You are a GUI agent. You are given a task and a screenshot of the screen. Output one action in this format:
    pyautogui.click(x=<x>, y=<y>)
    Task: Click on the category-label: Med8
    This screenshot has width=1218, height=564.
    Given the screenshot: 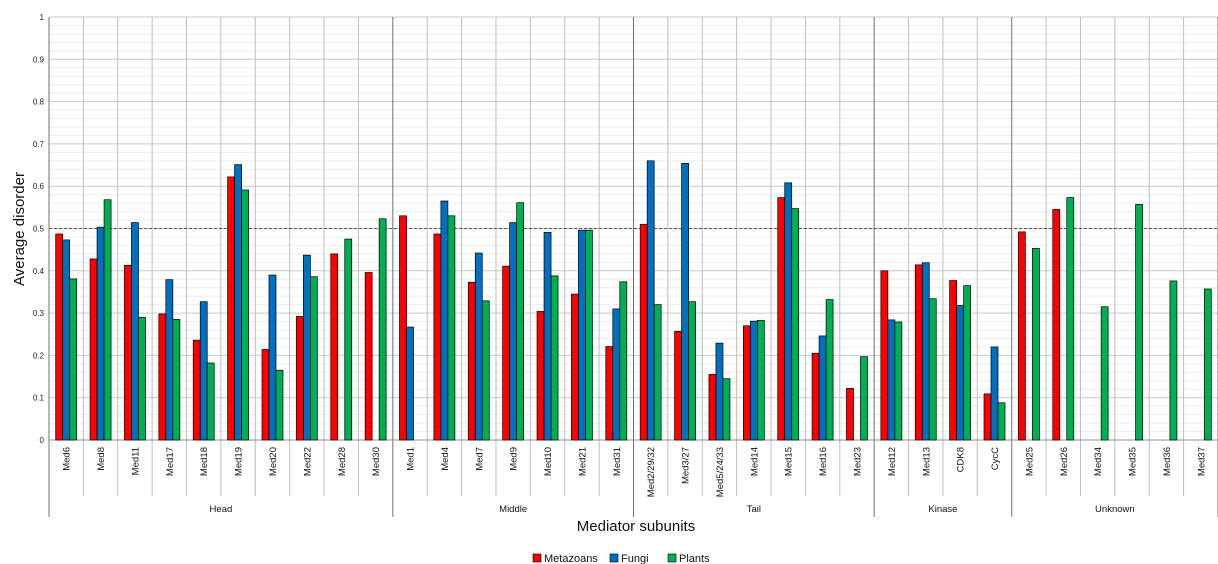 What is the action you would take?
    pyautogui.click(x=101, y=459)
    